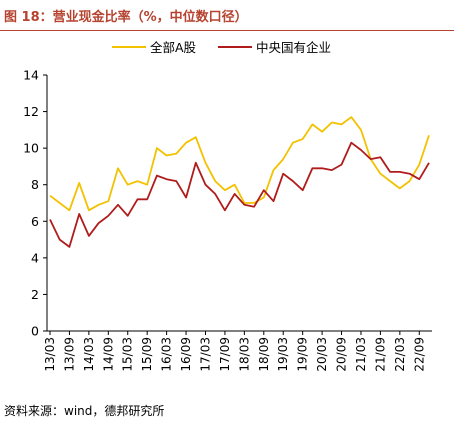  I want to click on source-note: 资料来源：wind，德邦研究所, so click(84, 411).